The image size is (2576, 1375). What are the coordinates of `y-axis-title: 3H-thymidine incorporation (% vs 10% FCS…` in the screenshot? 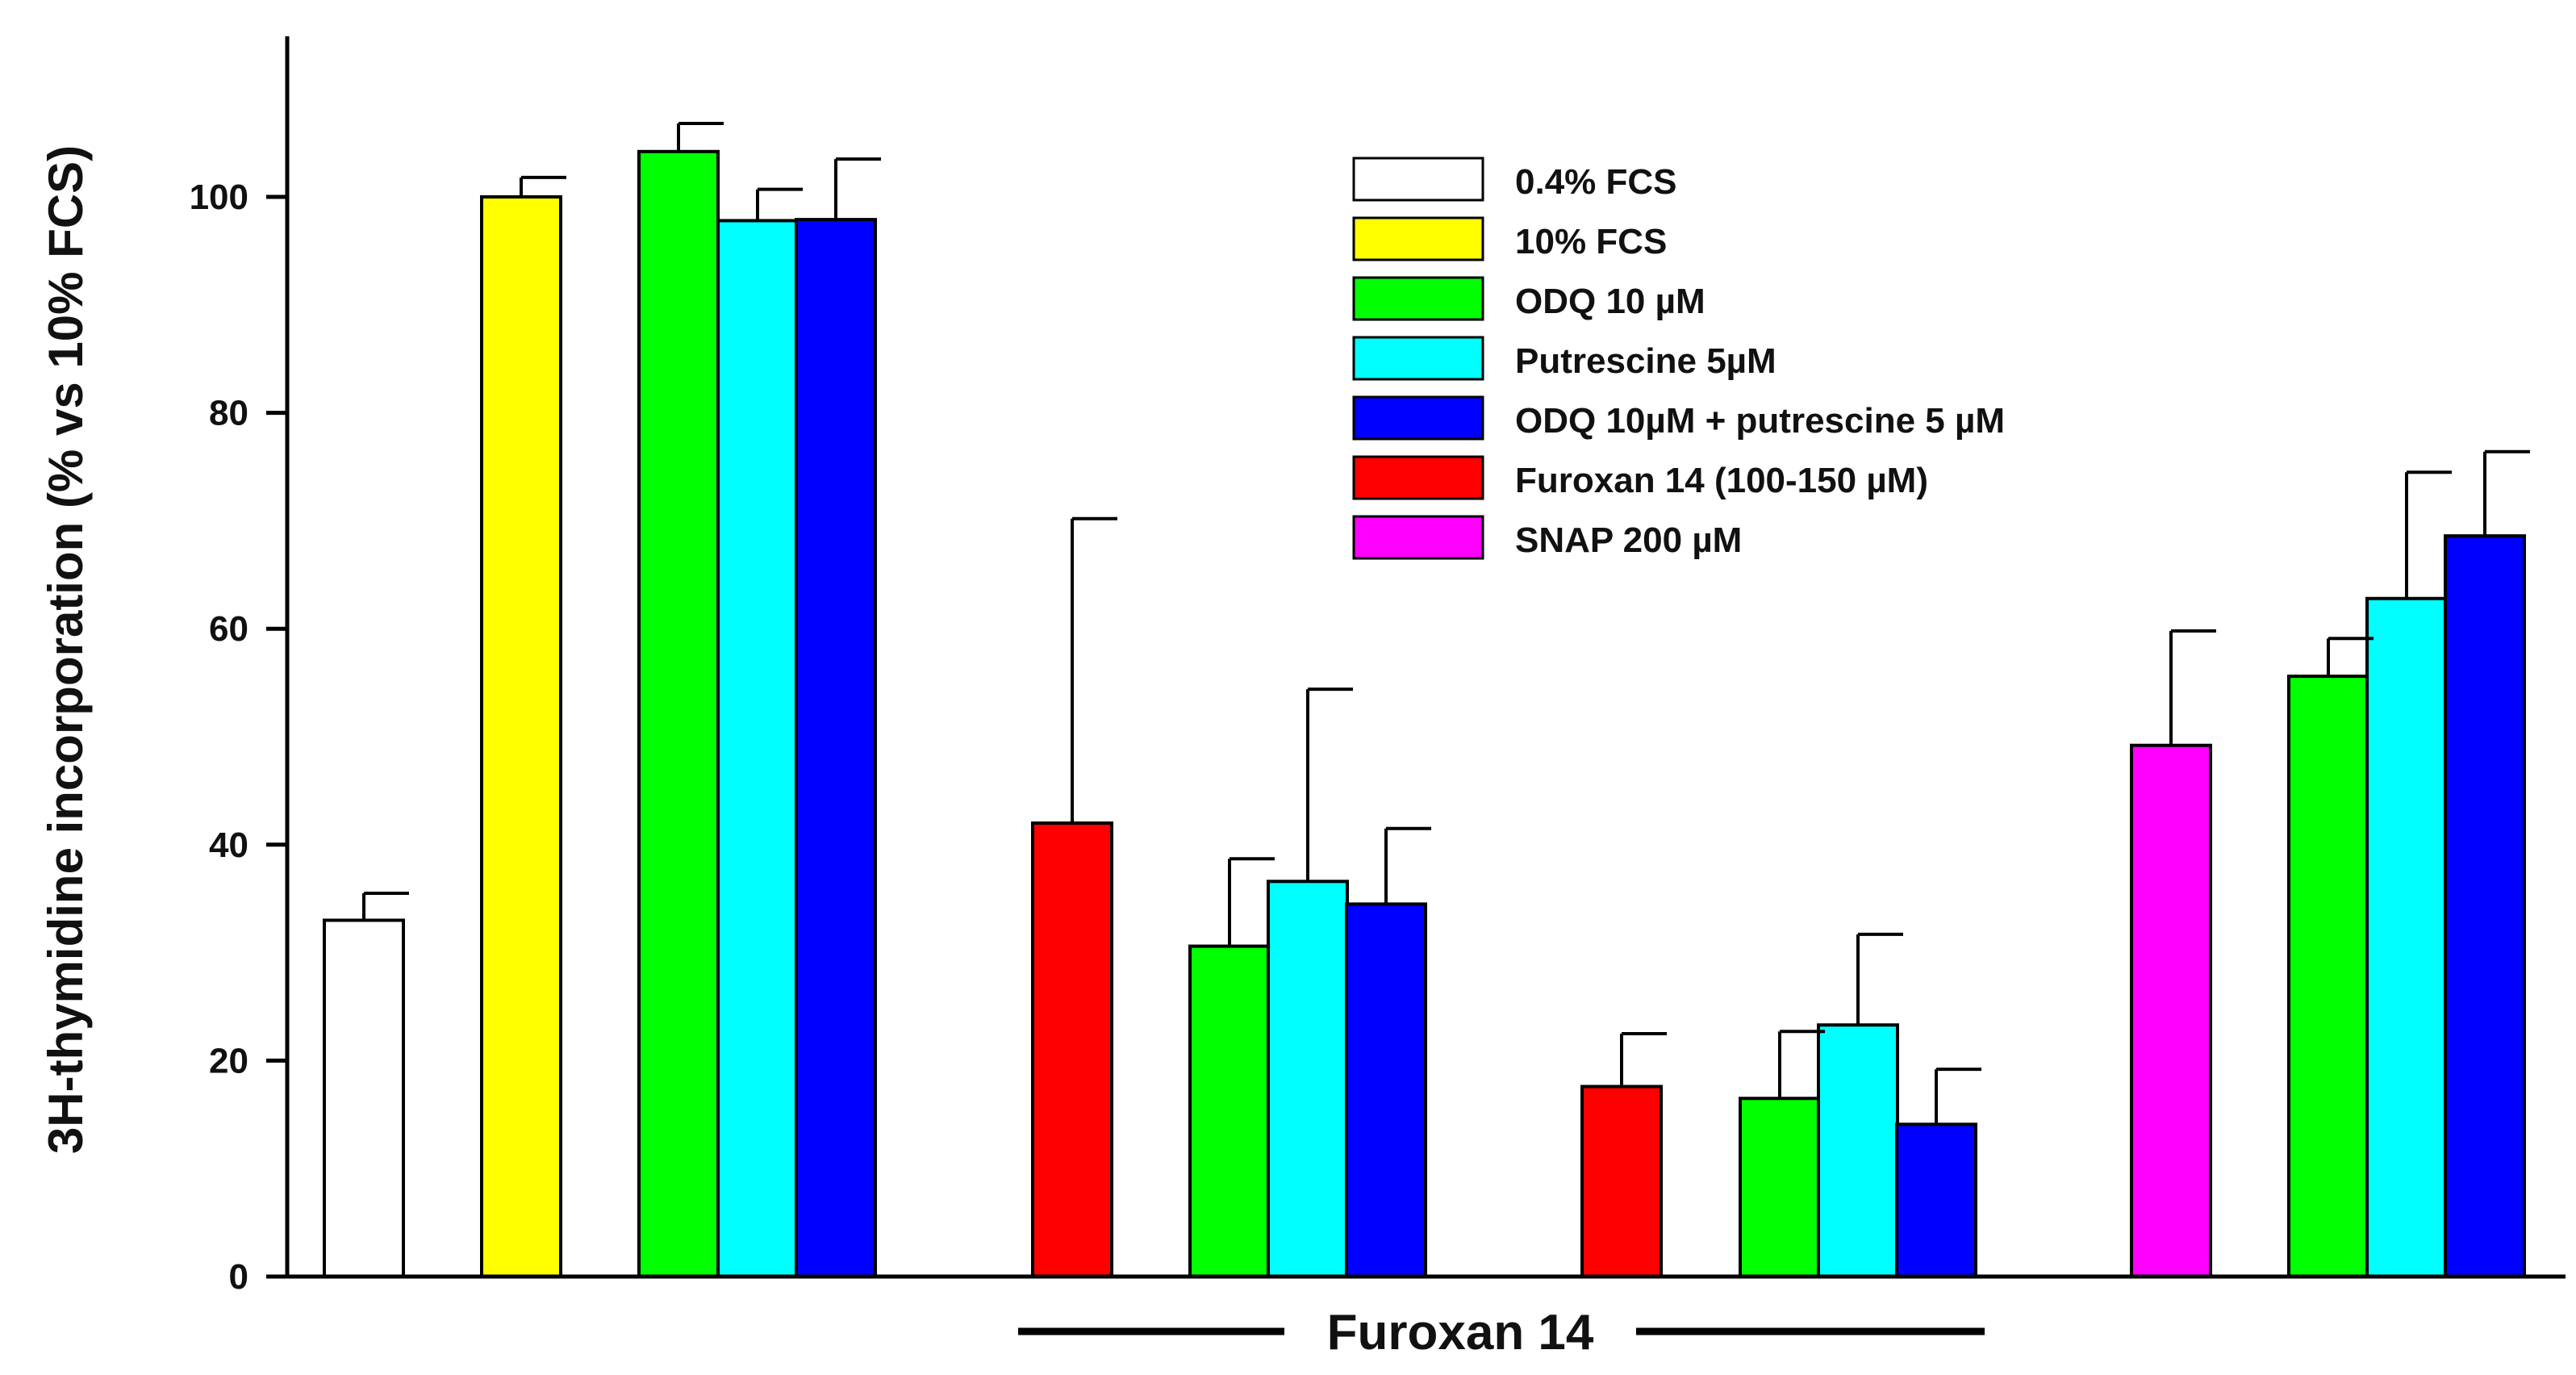 It's located at (66, 649).